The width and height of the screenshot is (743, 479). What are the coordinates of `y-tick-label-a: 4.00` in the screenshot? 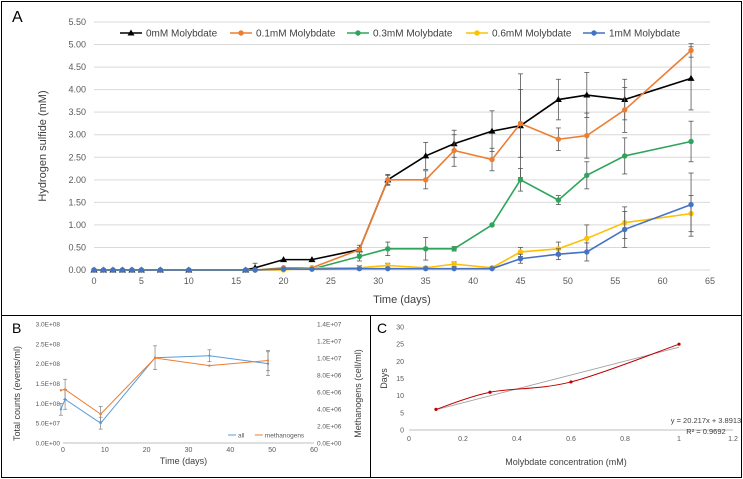 It's located at (77, 90).